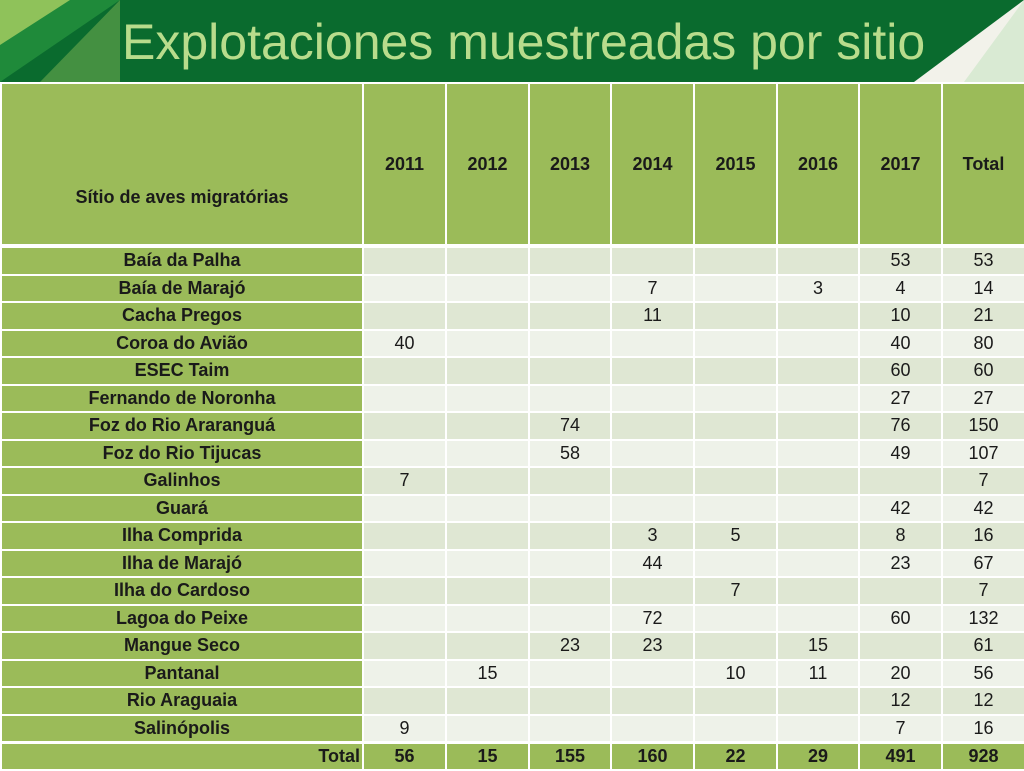 This screenshot has width=1024, height=771. Describe the element at coordinates (900, 536) in the screenshot. I see `value-cell: 8` at that location.